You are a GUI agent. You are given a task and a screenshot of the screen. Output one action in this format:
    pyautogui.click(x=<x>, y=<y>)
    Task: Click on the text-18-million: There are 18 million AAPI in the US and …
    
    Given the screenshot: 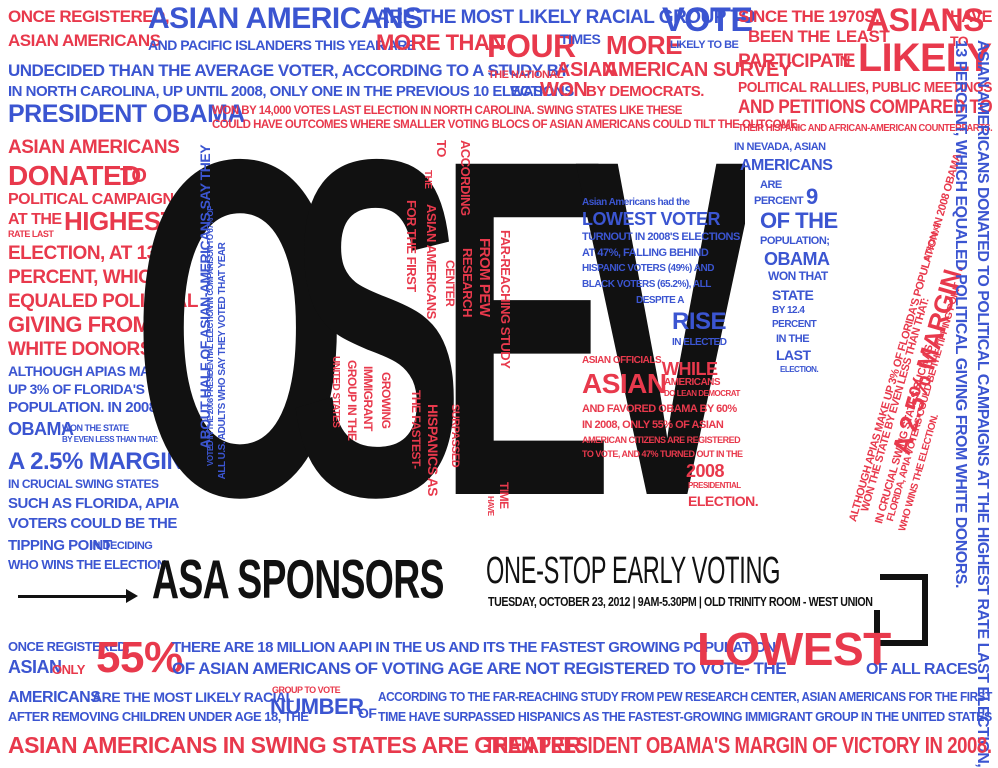 What is the action you would take?
    pyautogui.click(x=474, y=647)
    